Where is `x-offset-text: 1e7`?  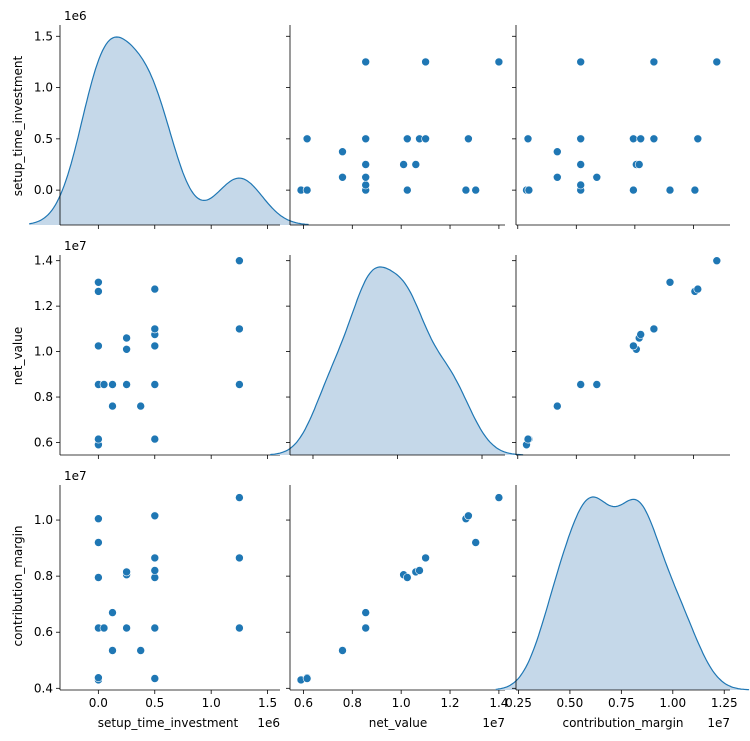
x-offset-text: 1e7 is located at coordinates (718, 723).